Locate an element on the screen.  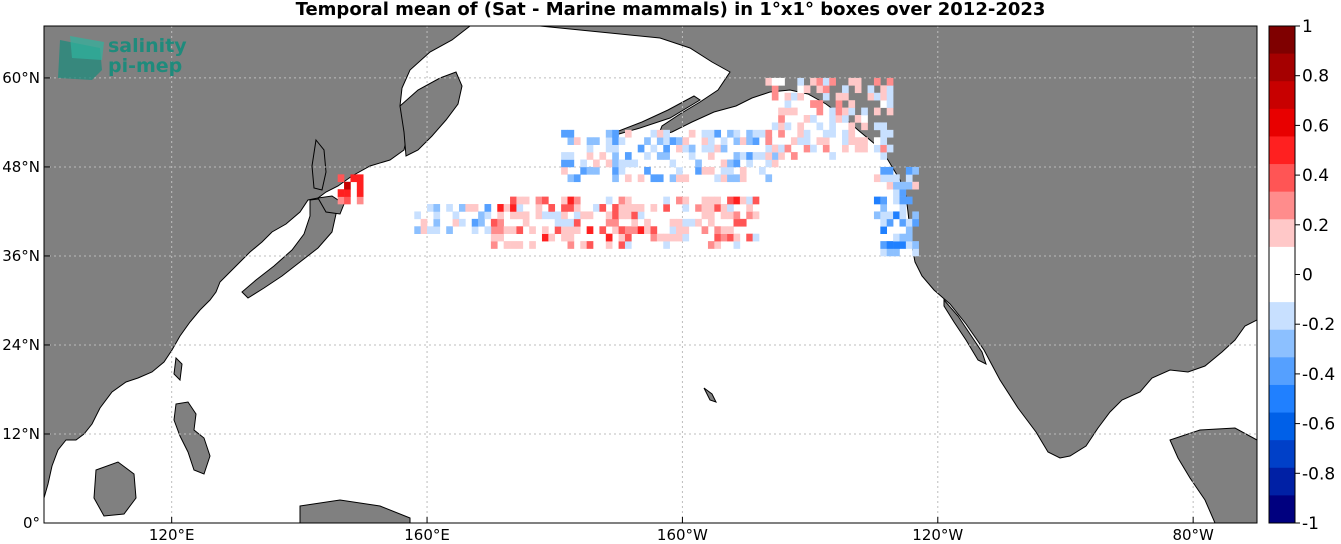
taiwan is located at coordinates (178, 369).